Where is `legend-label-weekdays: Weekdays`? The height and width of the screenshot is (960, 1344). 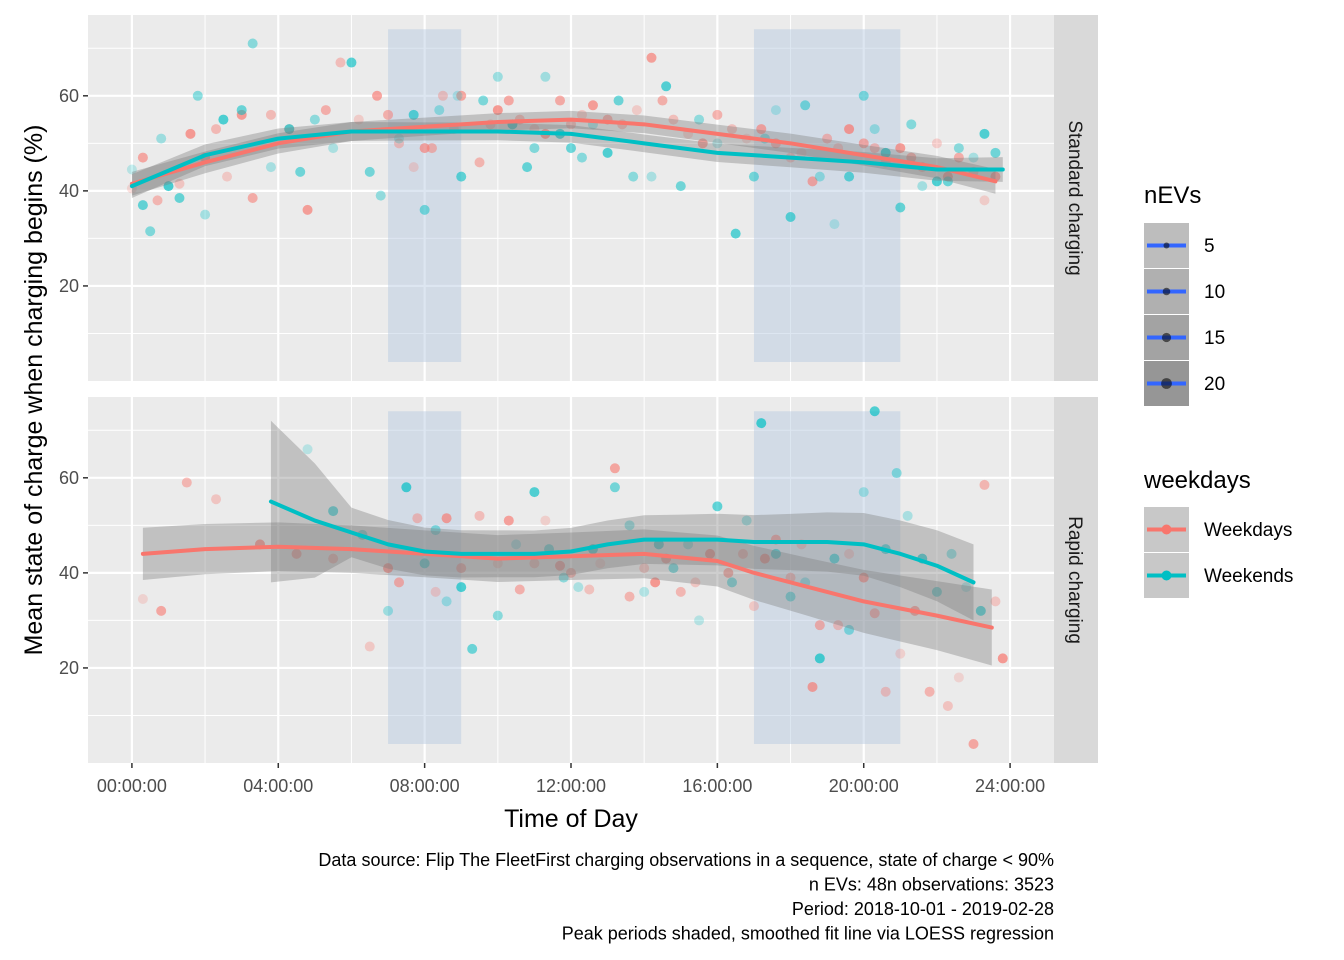 legend-label-weekdays: Weekdays is located at coordinates (1248, 530).